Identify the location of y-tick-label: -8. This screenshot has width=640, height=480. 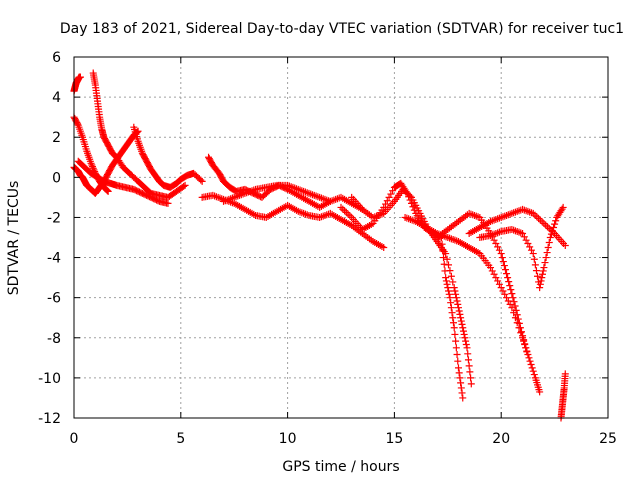
(54, 339).